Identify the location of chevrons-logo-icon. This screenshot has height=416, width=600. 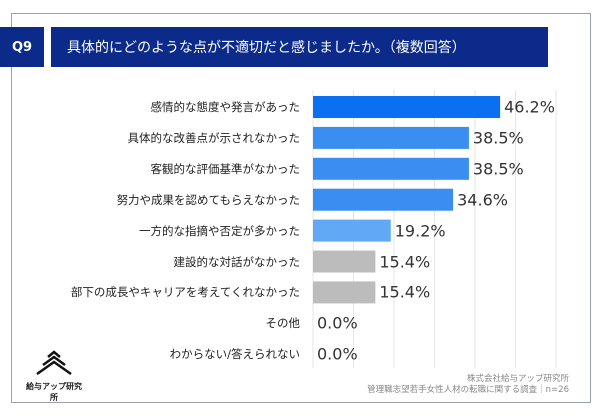
(54, 363).